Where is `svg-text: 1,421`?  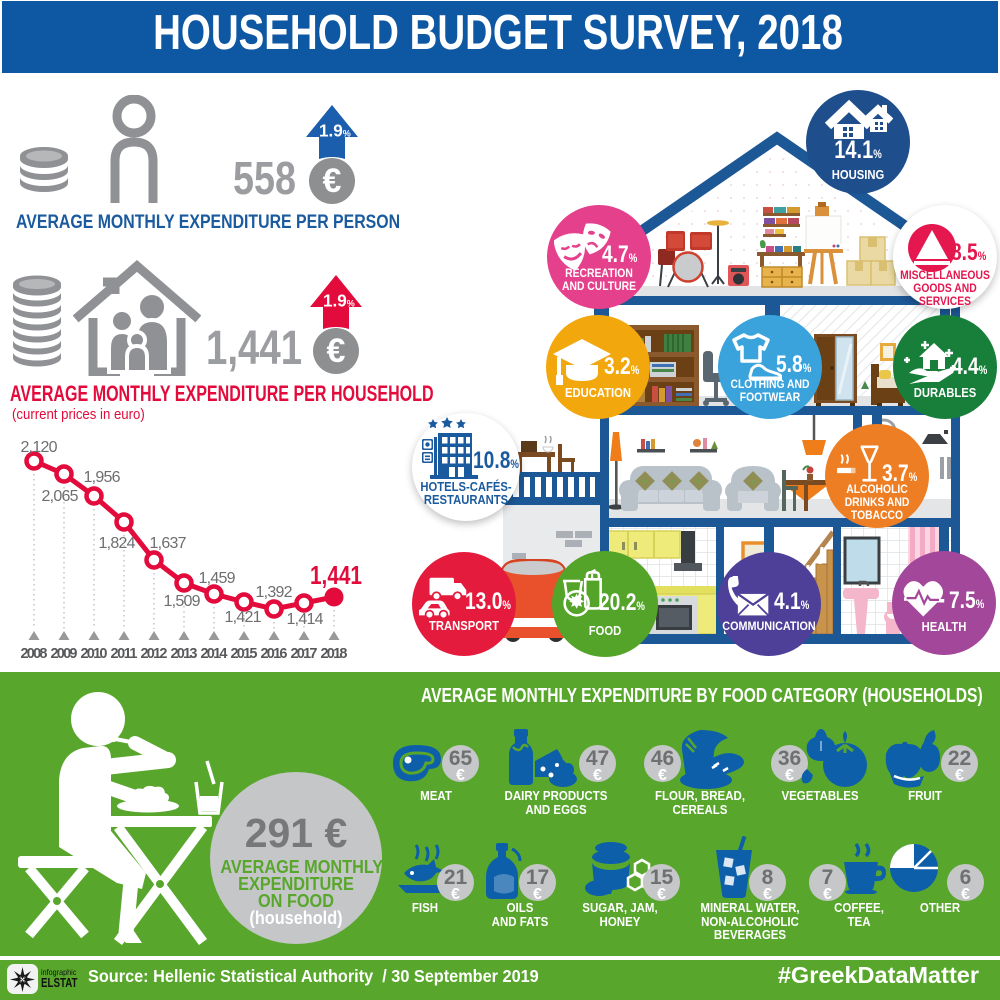 svg-text: 1,421 is located at coordinates (243, 617).